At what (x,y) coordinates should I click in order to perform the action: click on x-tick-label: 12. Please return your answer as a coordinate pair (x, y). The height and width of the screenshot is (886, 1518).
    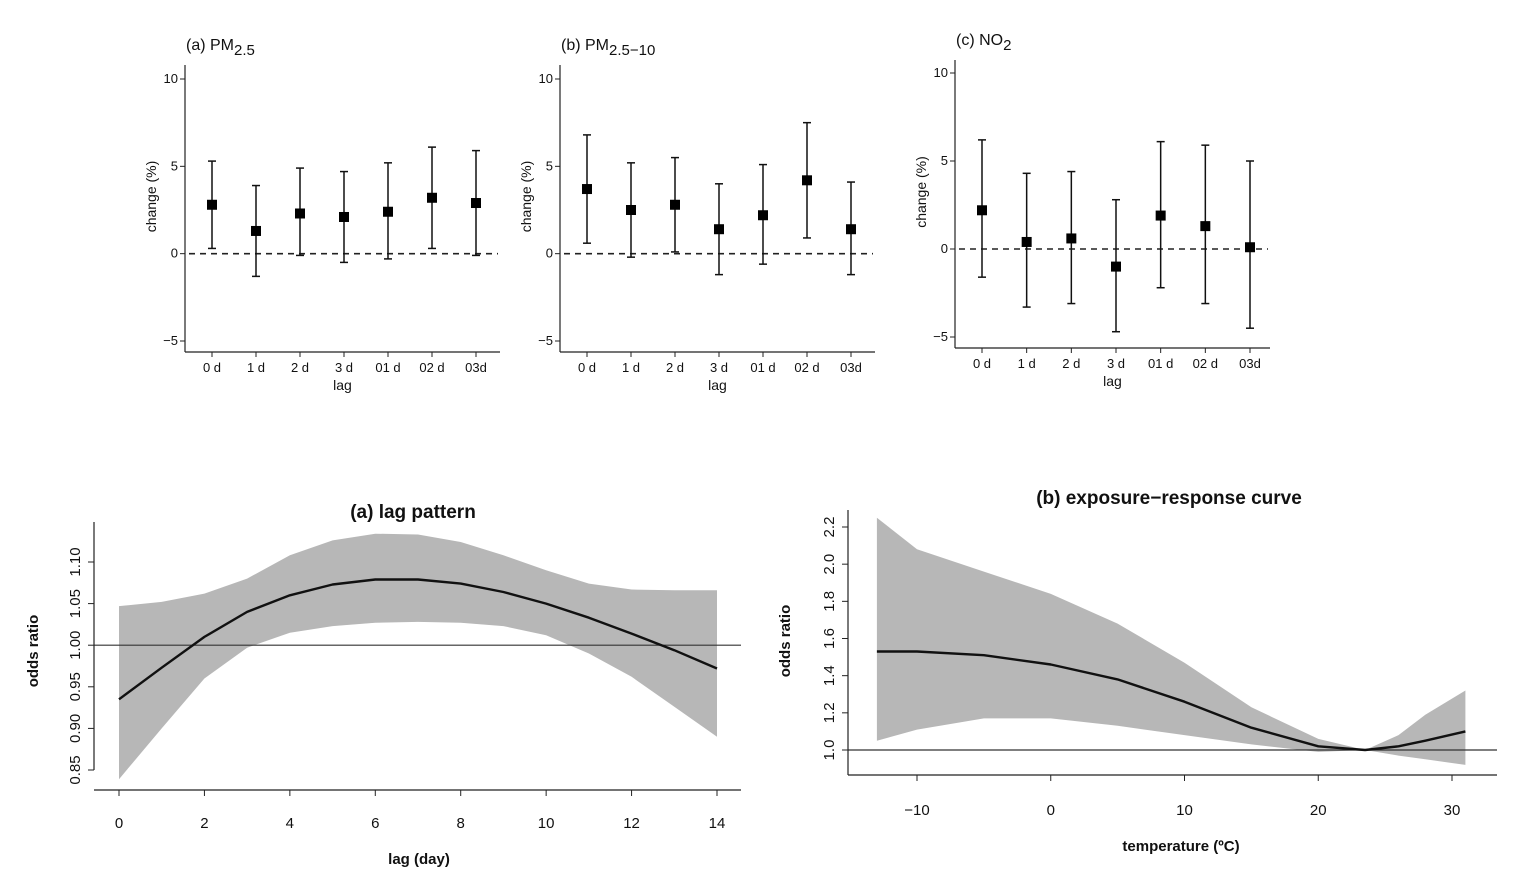
    Looking at the image, I should click on (631, 823).